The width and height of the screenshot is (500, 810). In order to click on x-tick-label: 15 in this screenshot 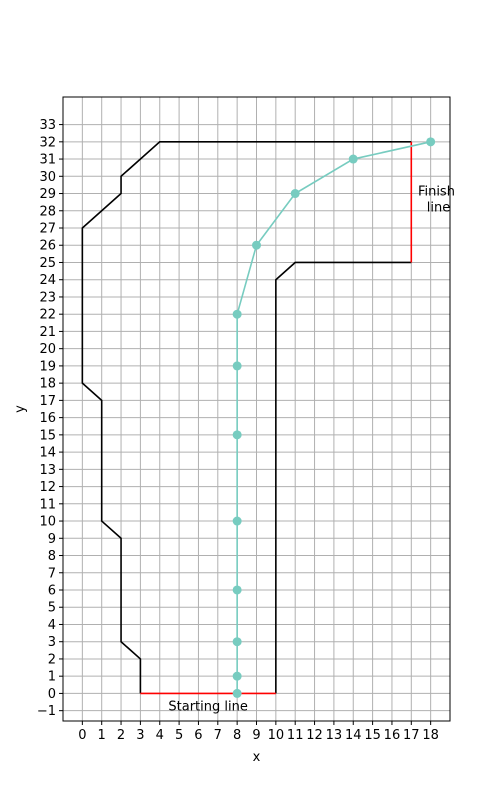, I will do `click(372, 735)`.